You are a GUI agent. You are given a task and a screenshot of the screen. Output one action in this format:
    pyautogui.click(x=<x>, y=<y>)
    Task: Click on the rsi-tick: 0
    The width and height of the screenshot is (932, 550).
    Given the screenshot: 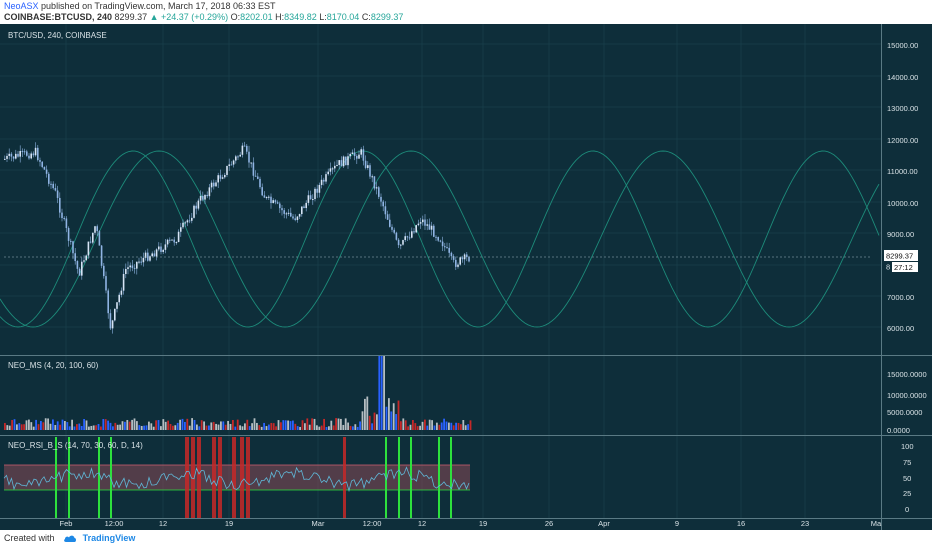 What is the action you would take?
    pyautogui.click(x=907, y=509)
    